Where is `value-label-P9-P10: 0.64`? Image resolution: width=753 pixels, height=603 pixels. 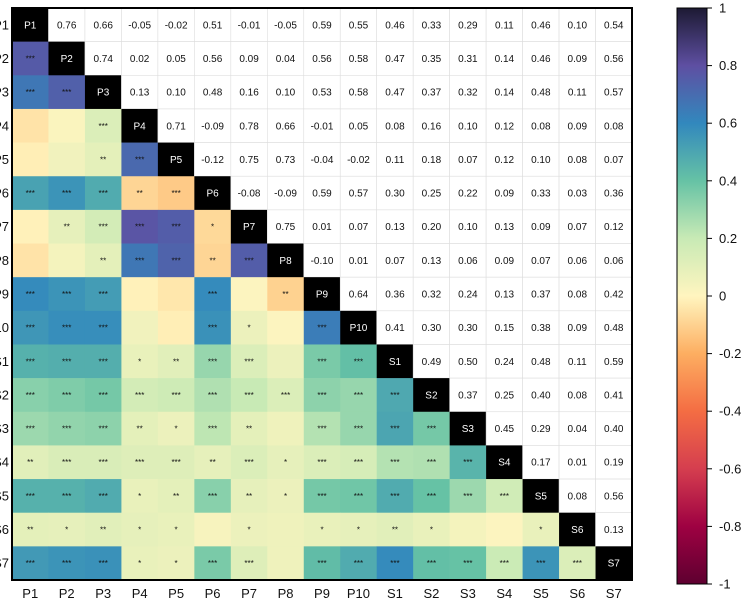 value-label-P9-P10: 0.64 is located at coordinates (359, 295).